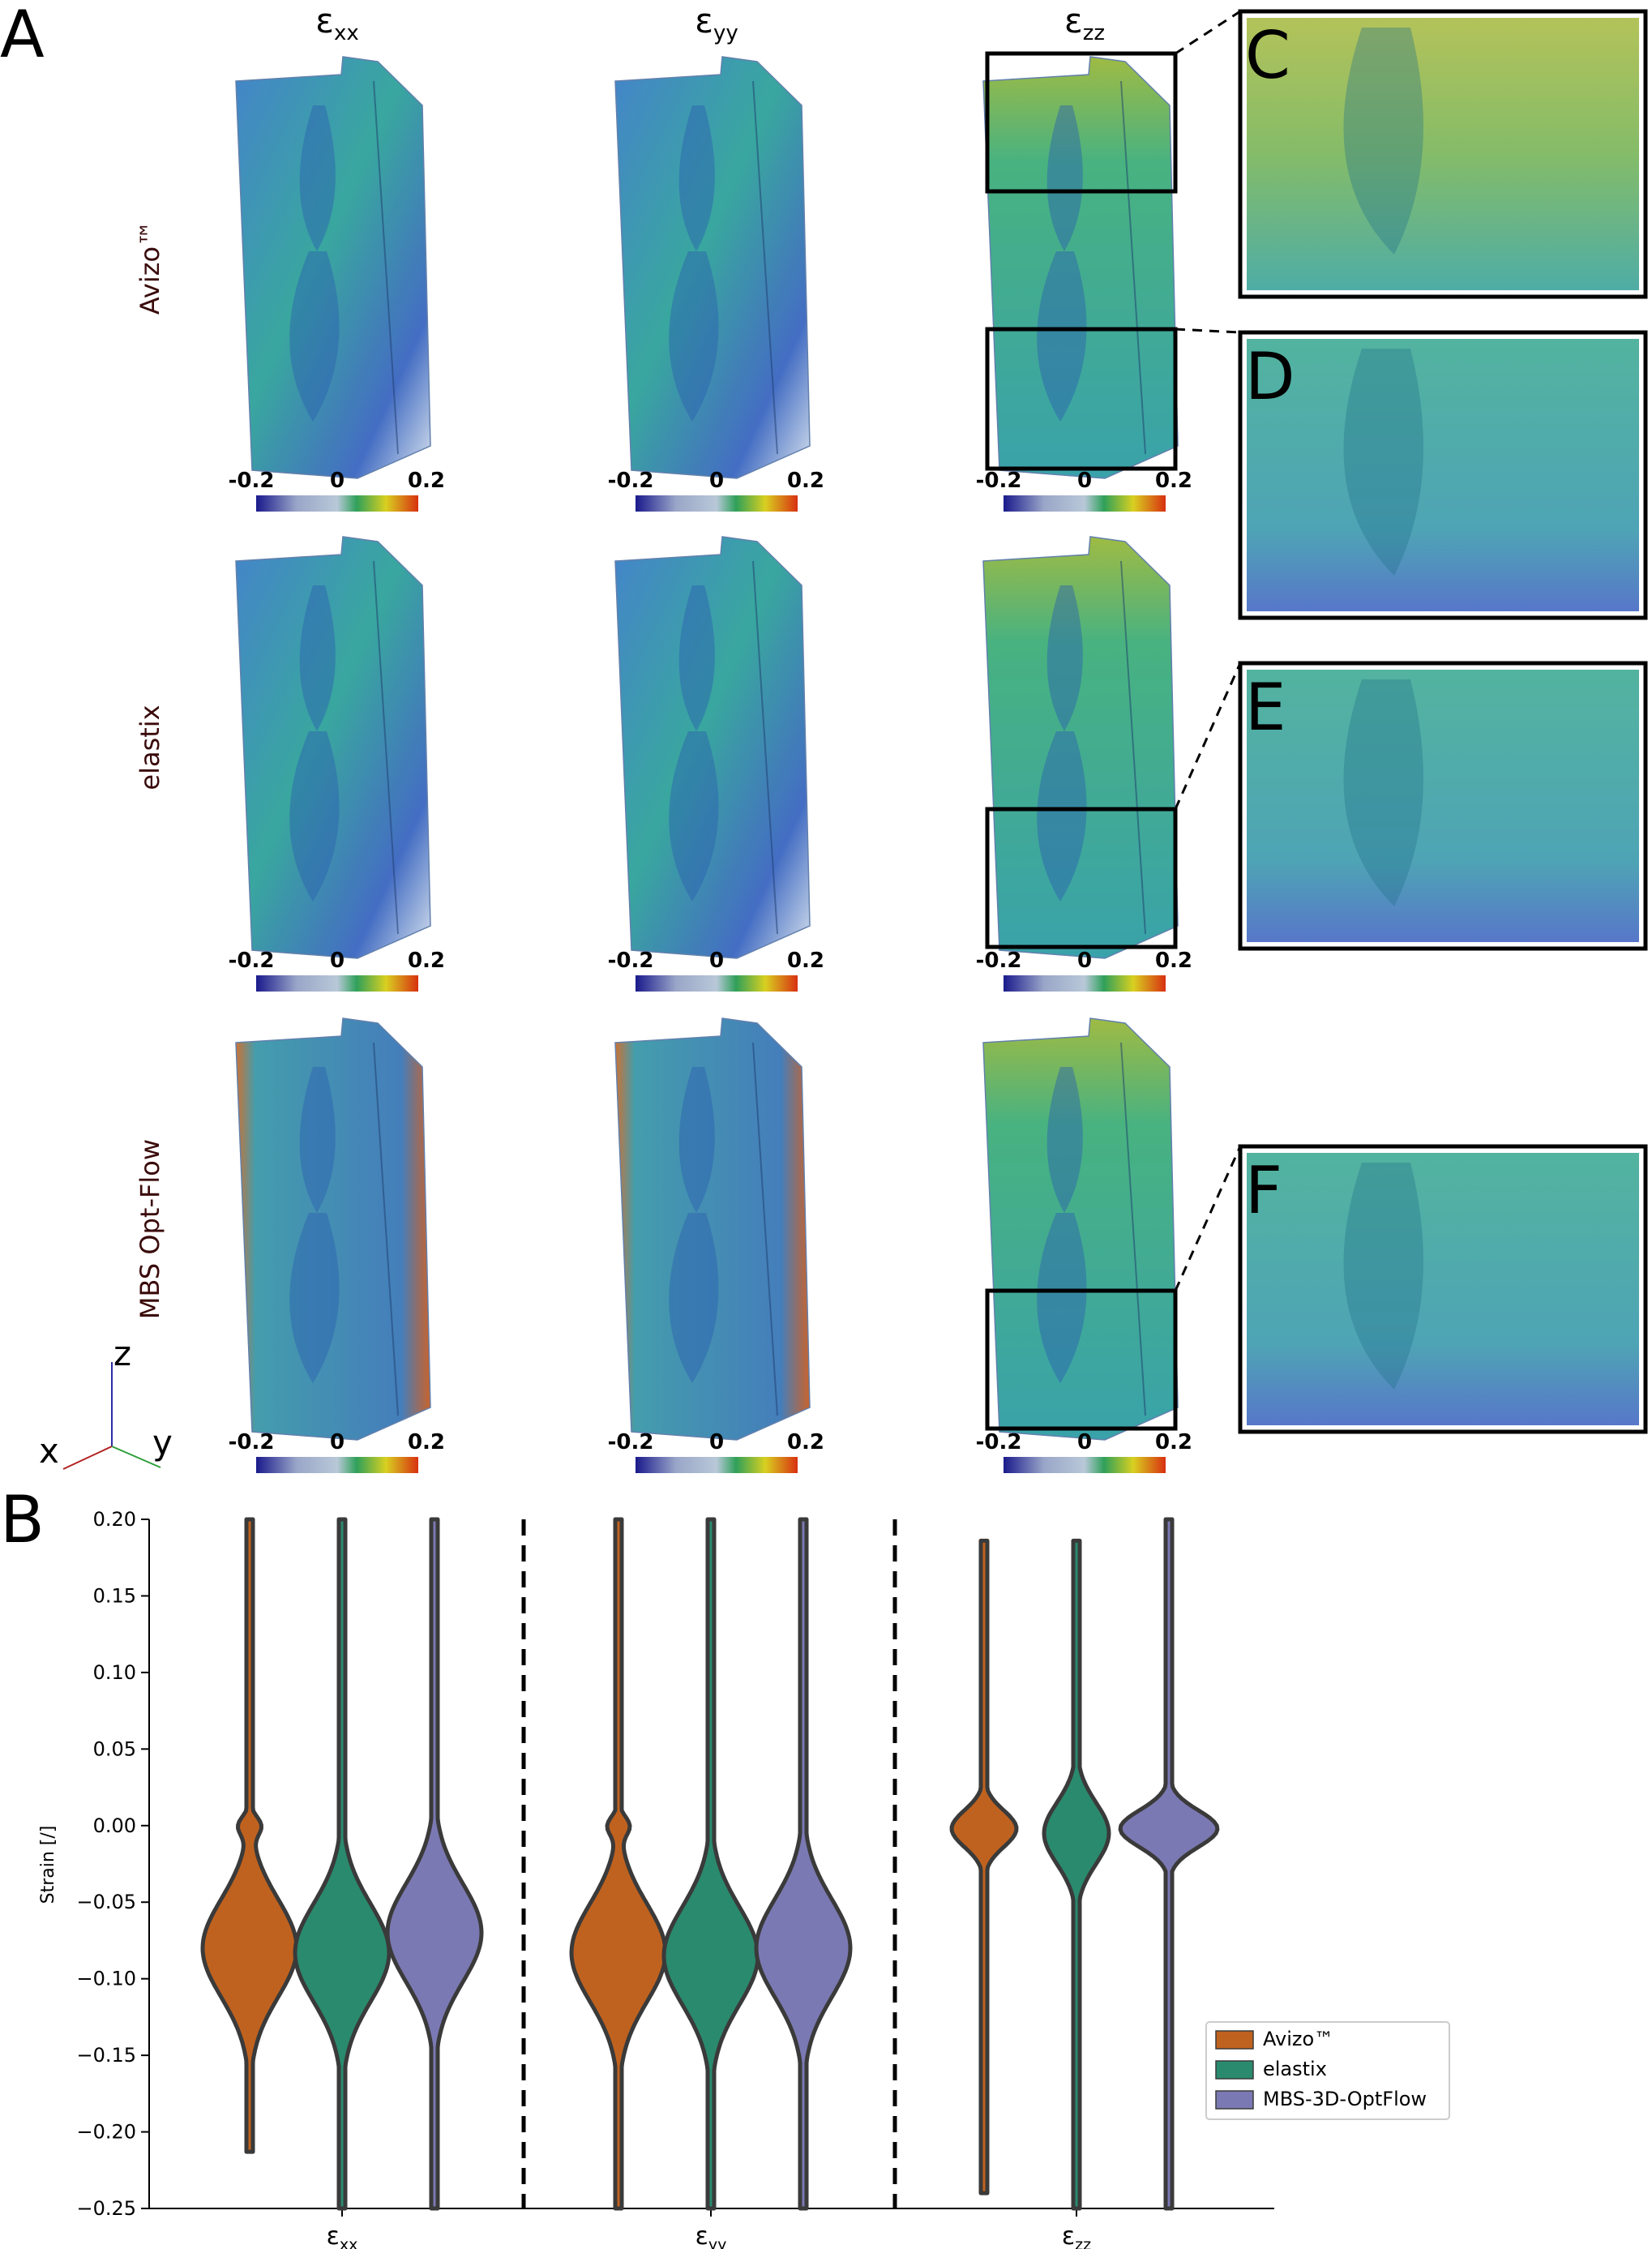  Describe the element at coordinates (23, 1519) in the screenshot. I see `panel-b-label: B` at that location.